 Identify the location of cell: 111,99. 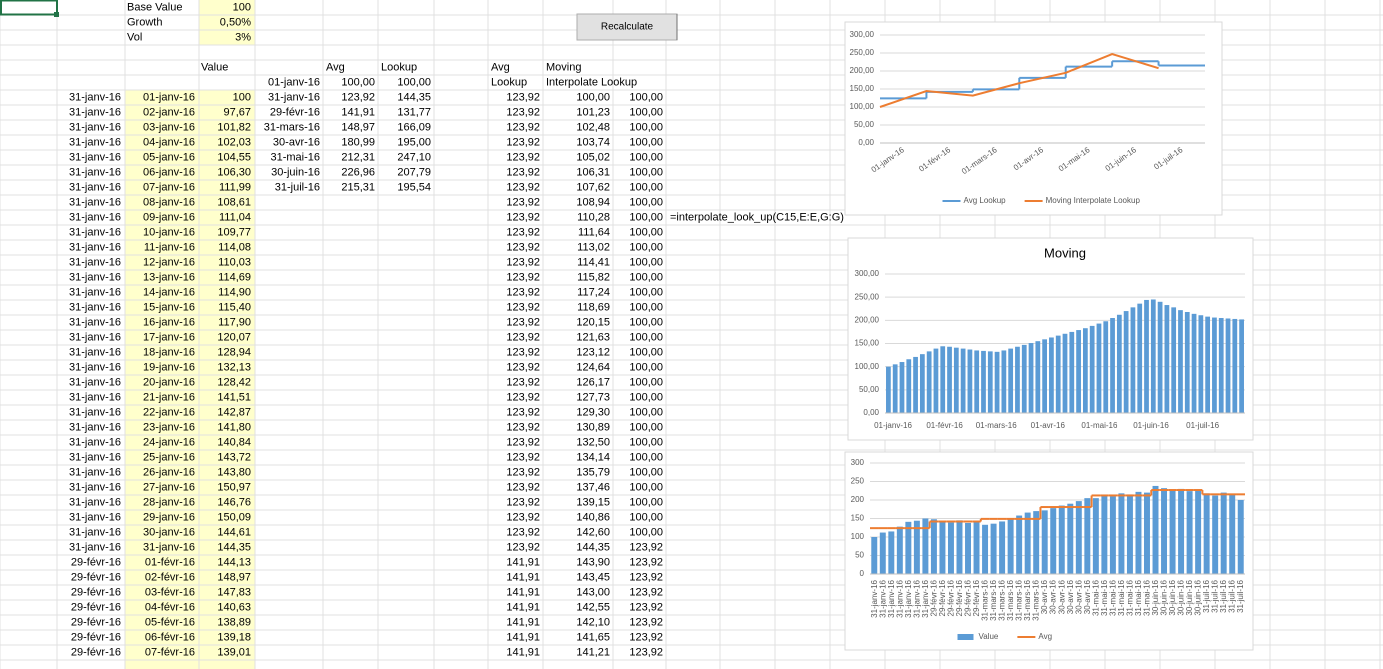
(235, 187).